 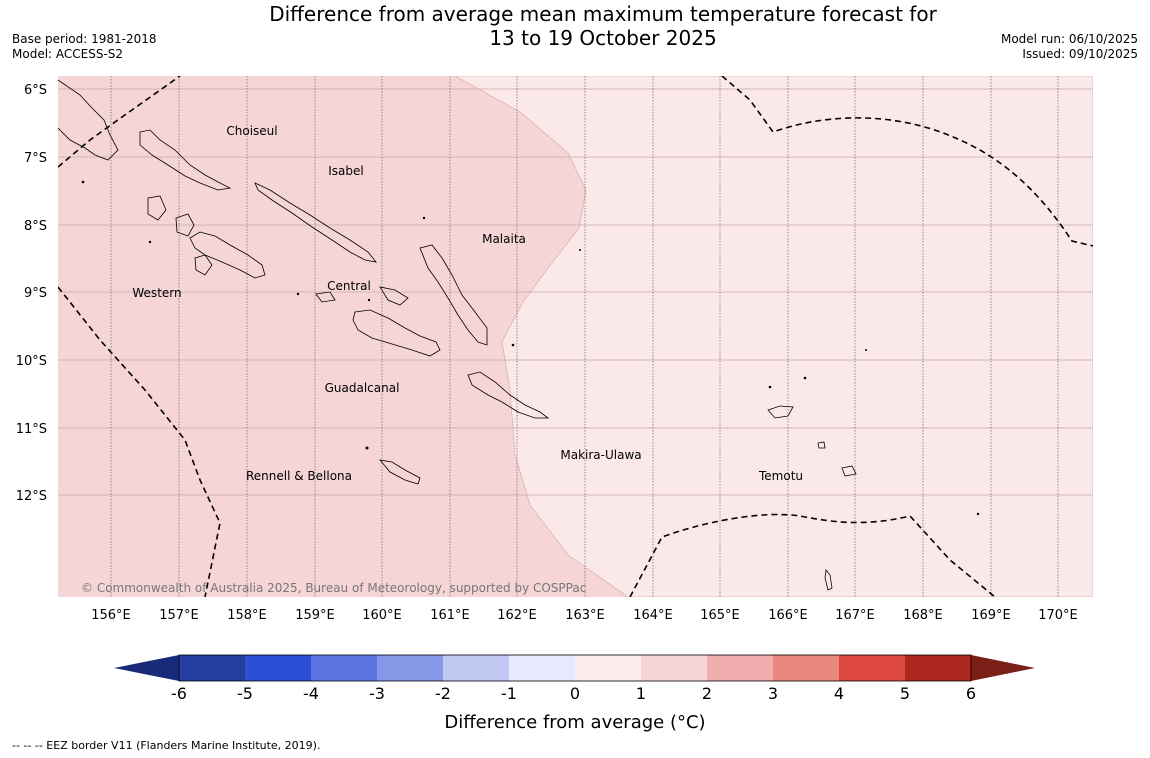 I want to click on lon-label-168e: 168°E, so click(x=923, y=615).